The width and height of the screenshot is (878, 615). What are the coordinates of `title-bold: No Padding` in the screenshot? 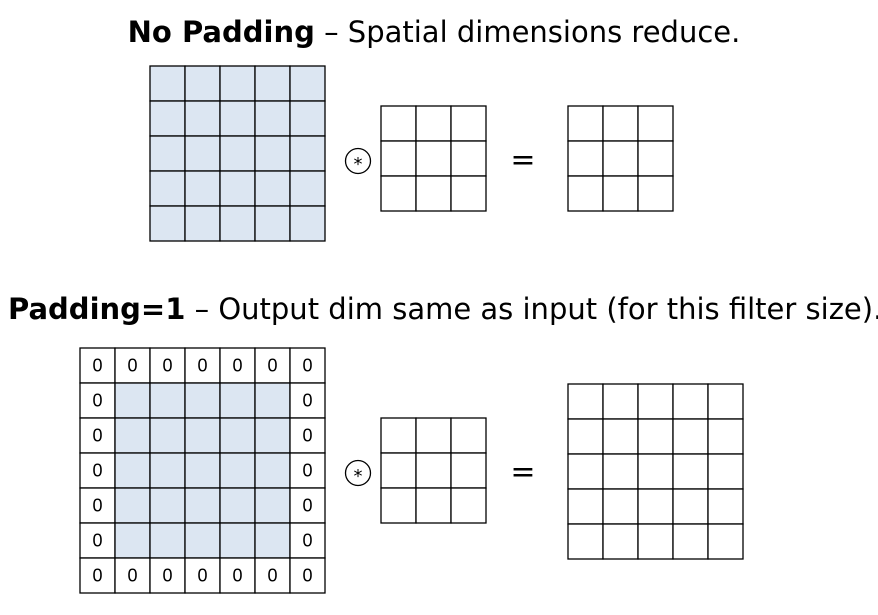 It's located at (221, 32).